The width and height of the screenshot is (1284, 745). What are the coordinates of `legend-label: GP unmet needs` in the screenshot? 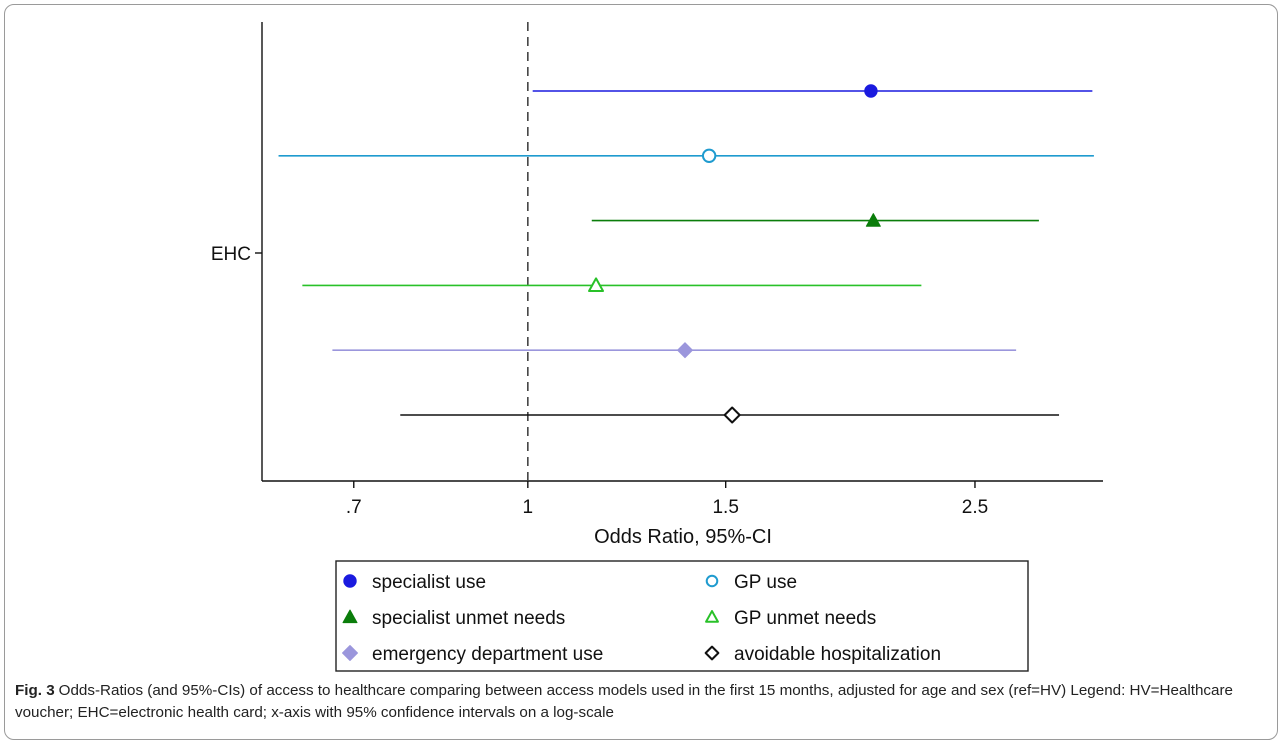 It's located at (805, 618).